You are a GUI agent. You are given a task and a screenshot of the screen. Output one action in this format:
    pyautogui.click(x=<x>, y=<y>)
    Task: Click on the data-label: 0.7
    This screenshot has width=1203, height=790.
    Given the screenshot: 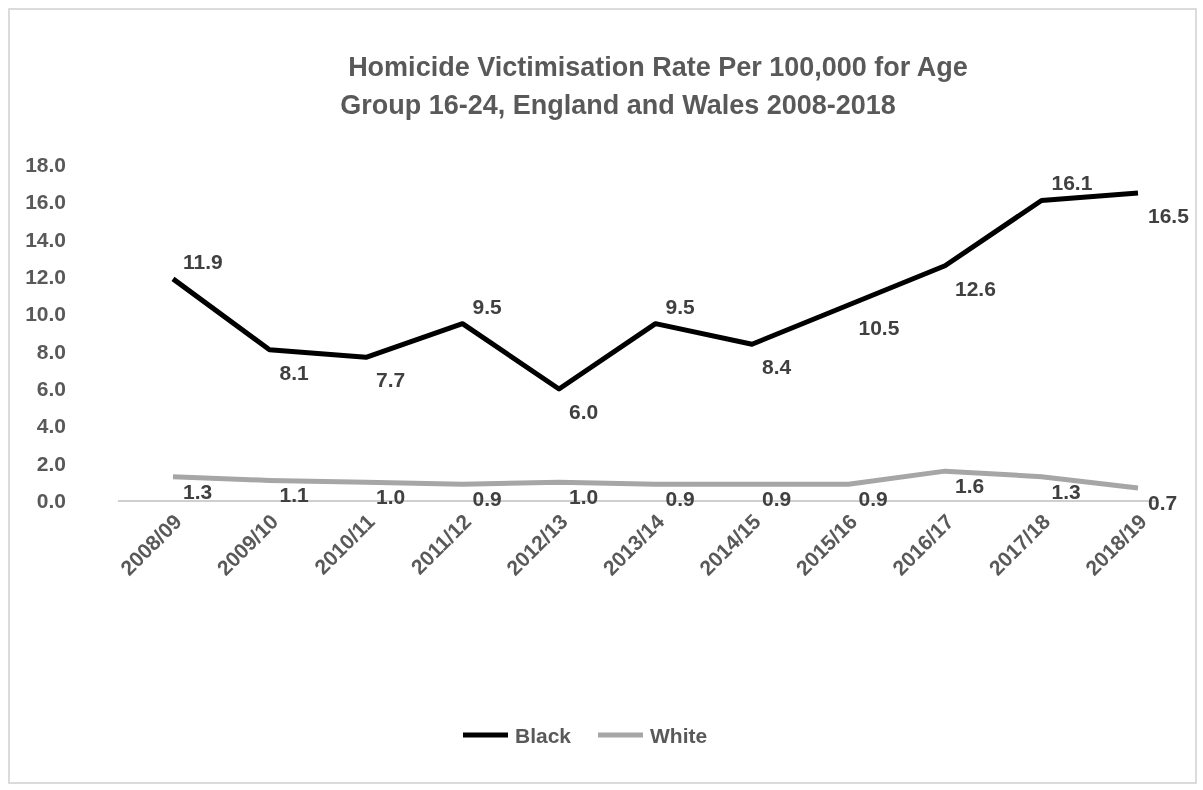 What is the action you would take?
    pyautogui.click(x=1163, y=502)
    